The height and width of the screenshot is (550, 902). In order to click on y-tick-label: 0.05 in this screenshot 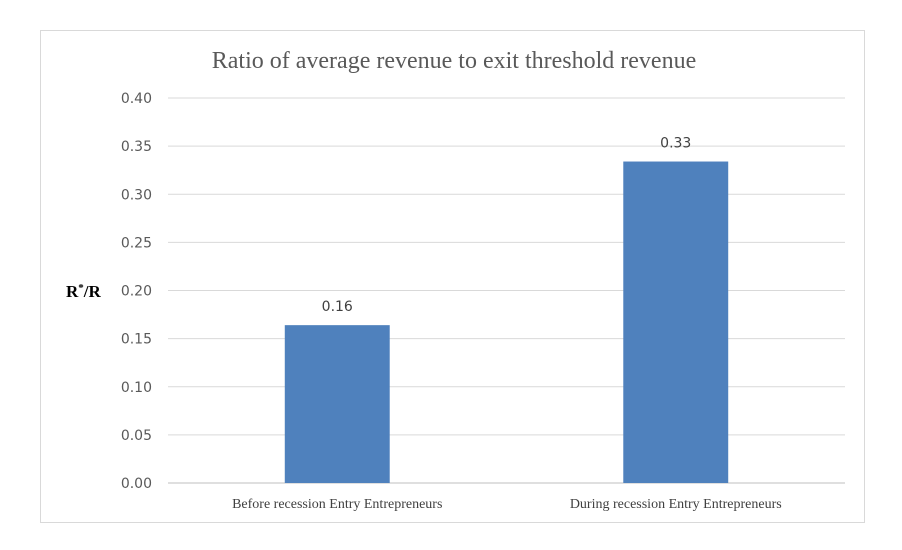, I will do `click(136, 436)`.